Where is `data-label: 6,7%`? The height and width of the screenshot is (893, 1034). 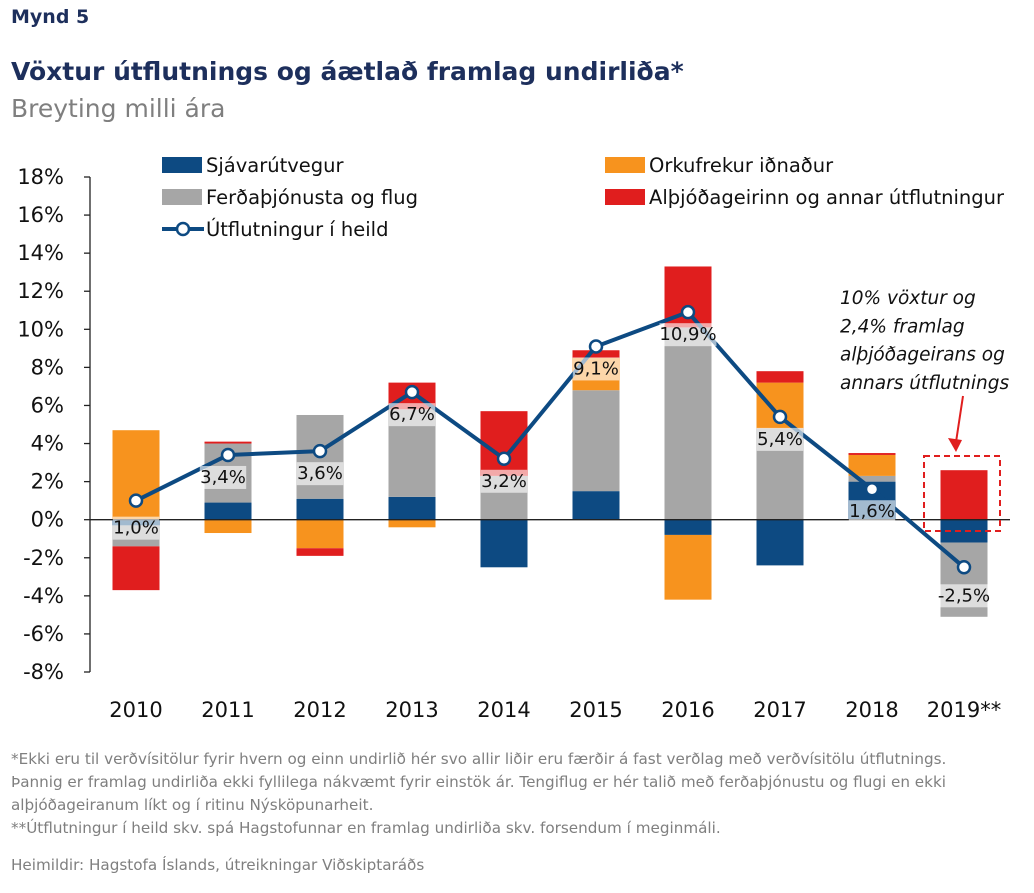 data-label: 6,7% is located at coordinates (412, 414).